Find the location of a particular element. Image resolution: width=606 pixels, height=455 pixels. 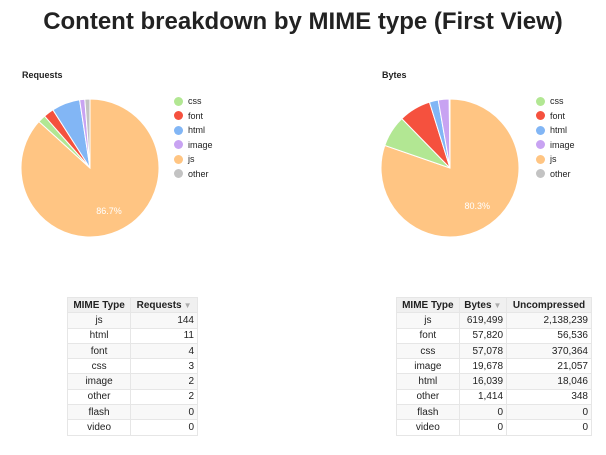

cell-value: 3 is located at coordinates (164, 366).